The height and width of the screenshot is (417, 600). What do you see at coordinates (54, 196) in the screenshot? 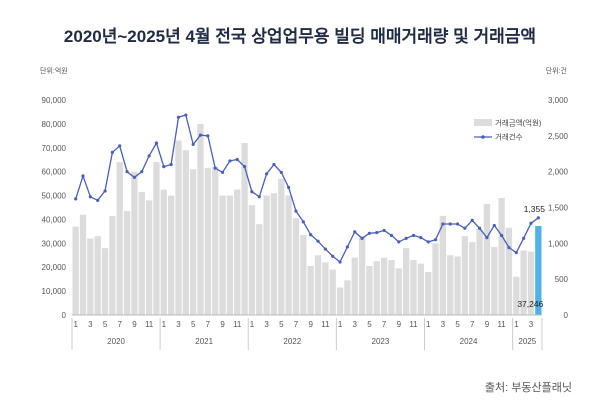
I see `left-tick-label: 50,000` at bounding box center [54, 196].